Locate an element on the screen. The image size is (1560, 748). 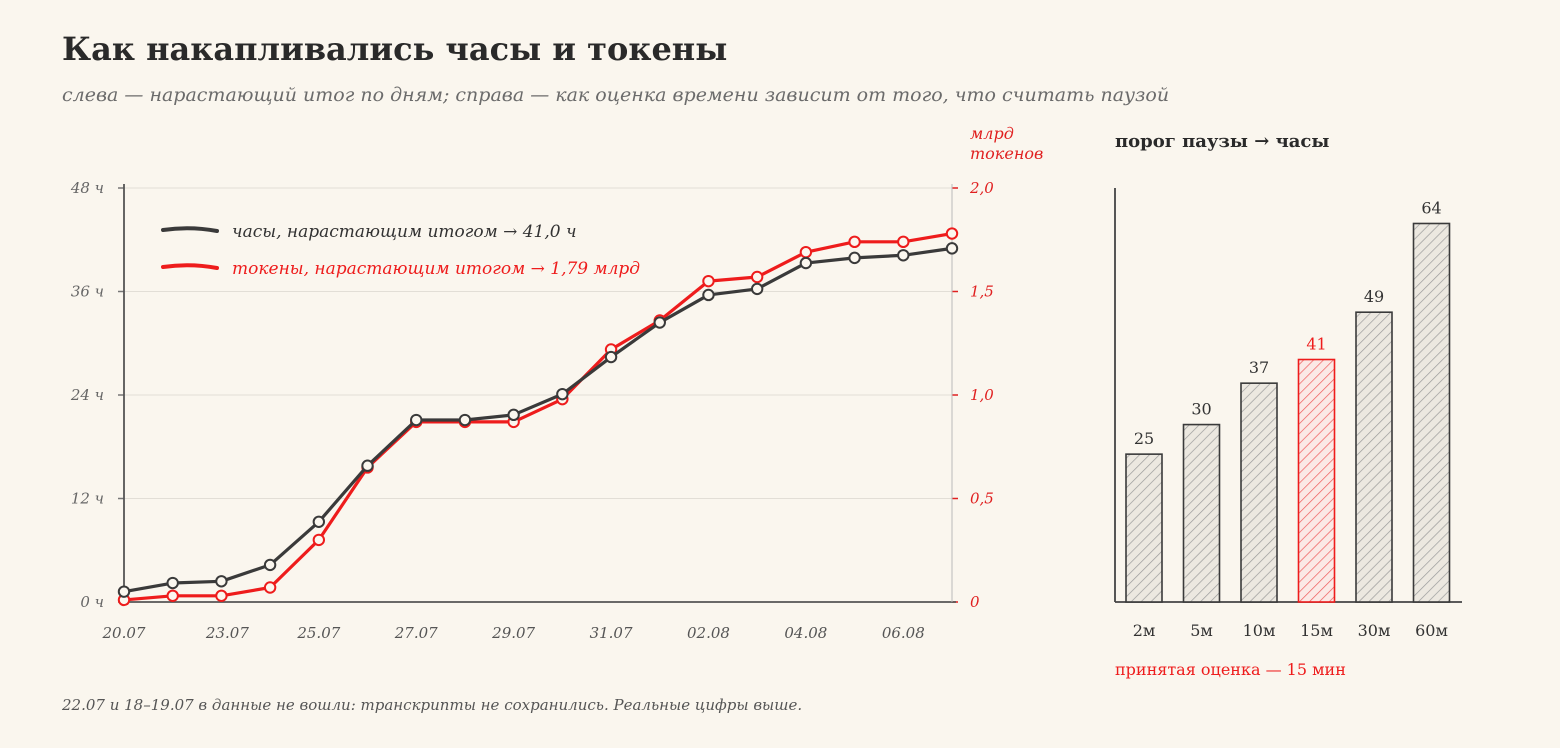
x-axis-tick: 04.08 is located at coordinates (805, 633).